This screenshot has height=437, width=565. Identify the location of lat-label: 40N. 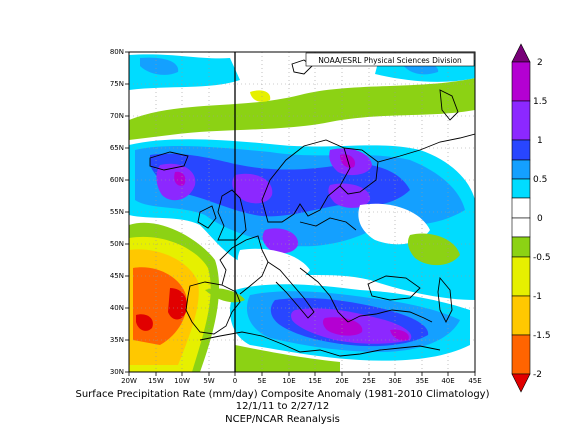
(117, 308).